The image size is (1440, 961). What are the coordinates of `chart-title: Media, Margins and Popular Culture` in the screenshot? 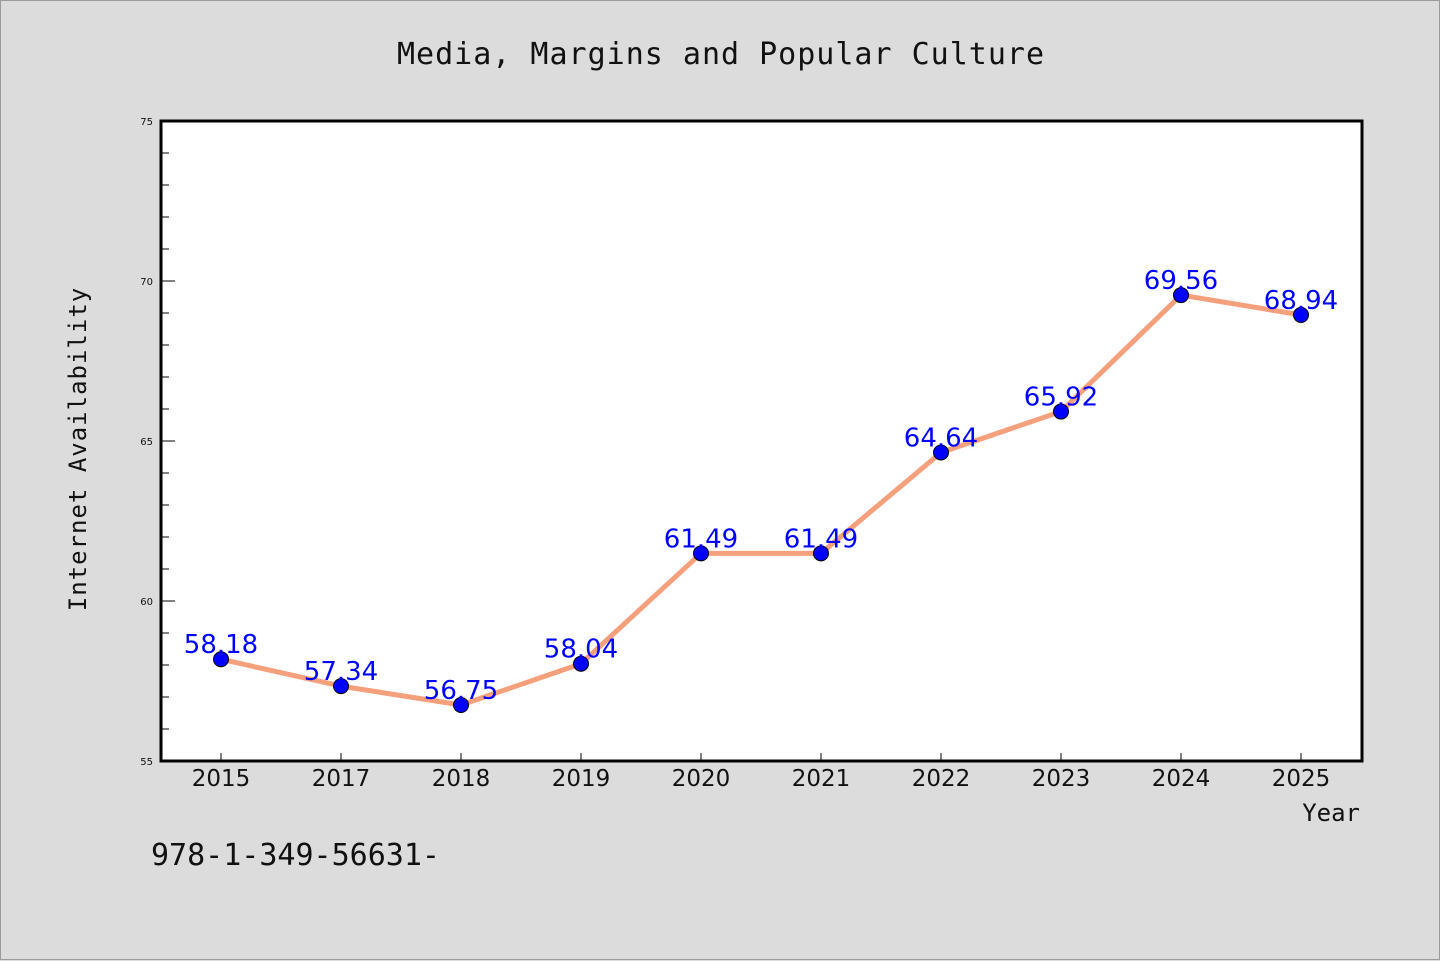 It's located at (721, 54).